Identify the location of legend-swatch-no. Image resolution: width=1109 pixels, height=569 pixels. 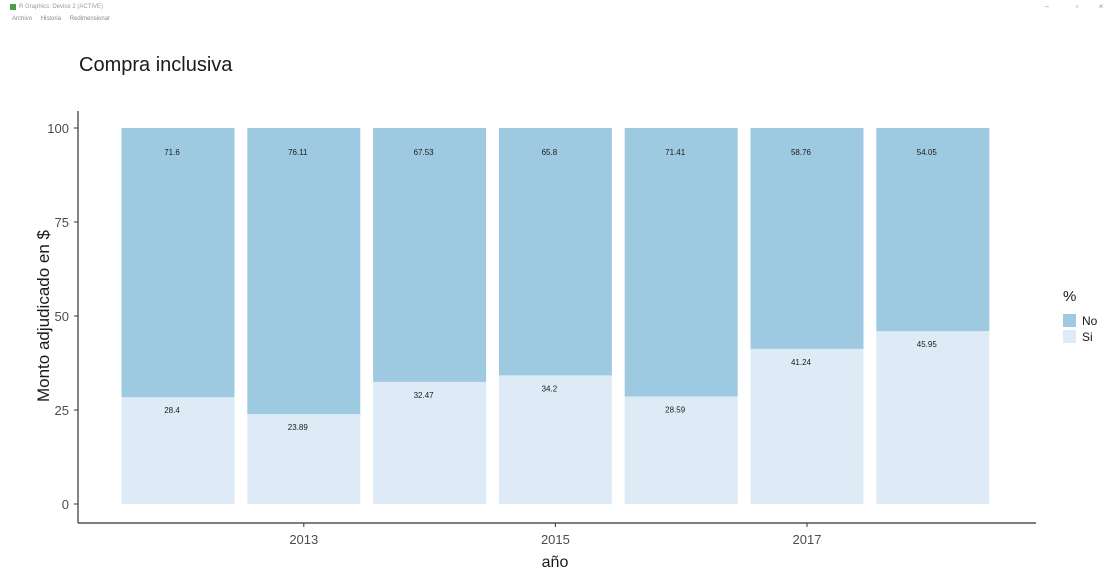
(1069, 320).